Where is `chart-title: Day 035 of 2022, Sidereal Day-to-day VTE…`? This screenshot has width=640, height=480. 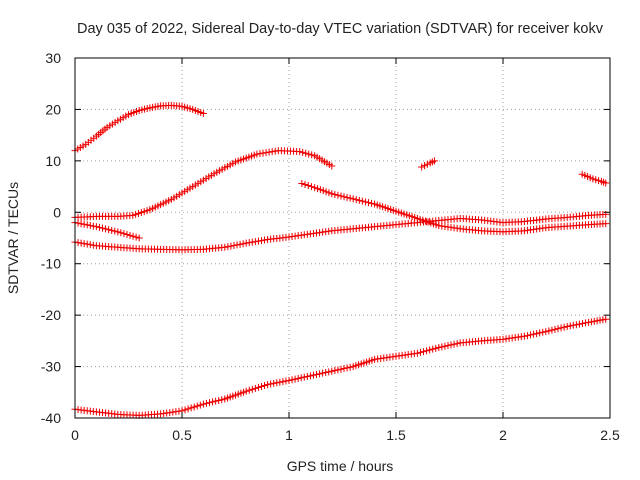 chart-title: Day 035 of 2022, Sidereal Day-to-day VTE… is located at coordinates (340, 29).